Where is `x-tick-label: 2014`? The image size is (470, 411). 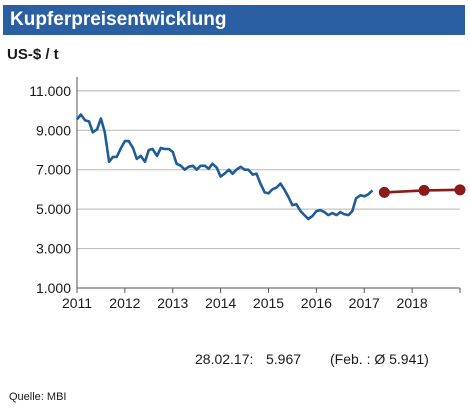
x-tick-label: 2014 is located at coordinates (220, 303).